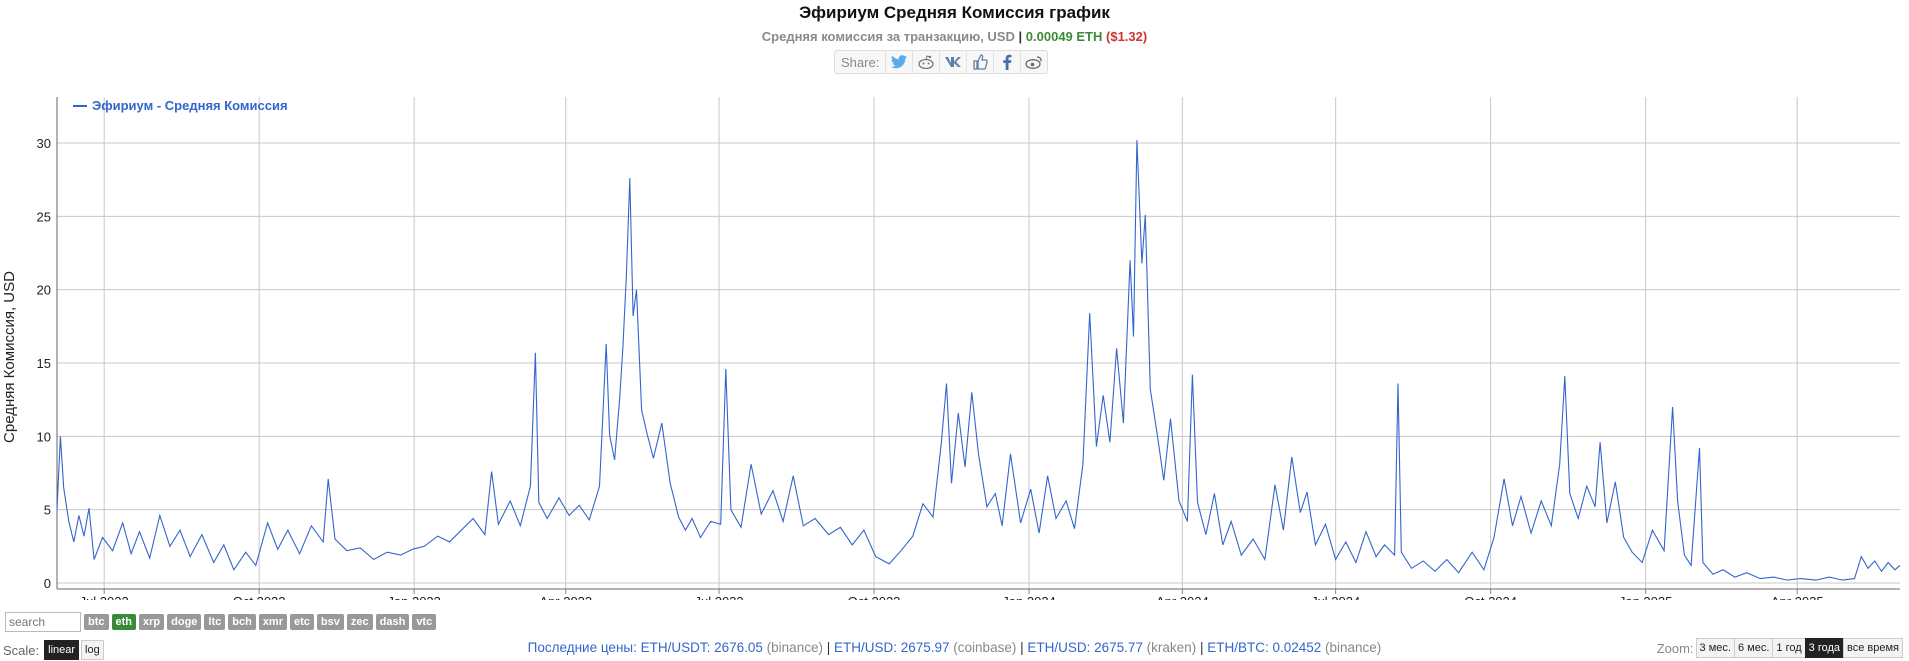  What do you see at coordinates (718, 597) in the screenshot?
I see `x-tick-label: Jul 2023` at bounding box center [718, 597].